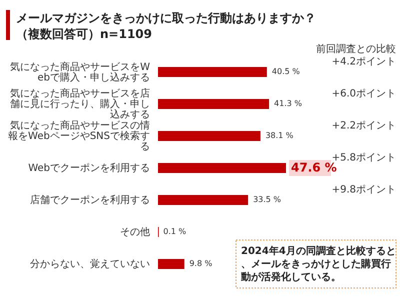  What do you see at coordinates (267, 199) in the screenshot?
I see `data-label: 33.5 %` at bounding box center [267, 199].